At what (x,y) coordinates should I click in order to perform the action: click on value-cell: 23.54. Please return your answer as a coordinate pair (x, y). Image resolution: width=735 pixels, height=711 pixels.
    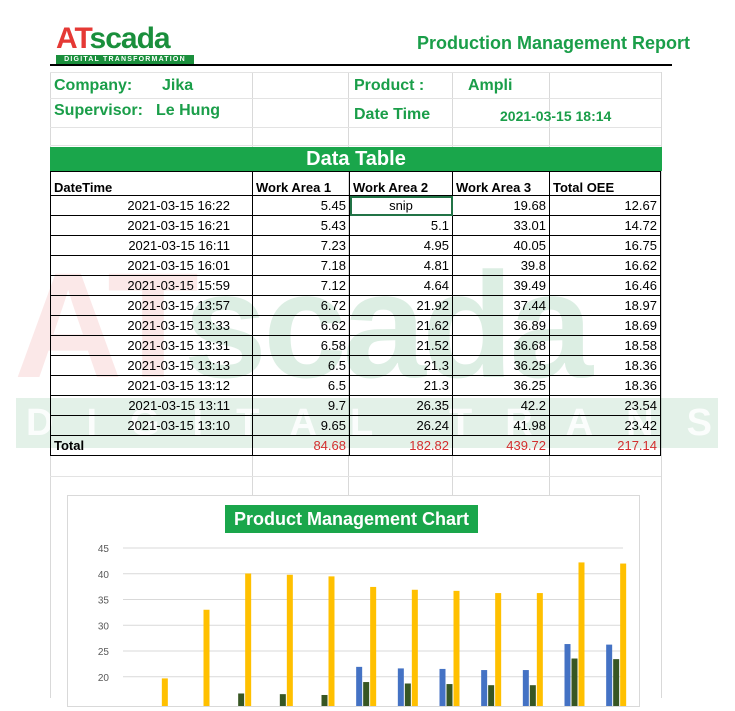
    Looking at the image, I should click on (605, 405).